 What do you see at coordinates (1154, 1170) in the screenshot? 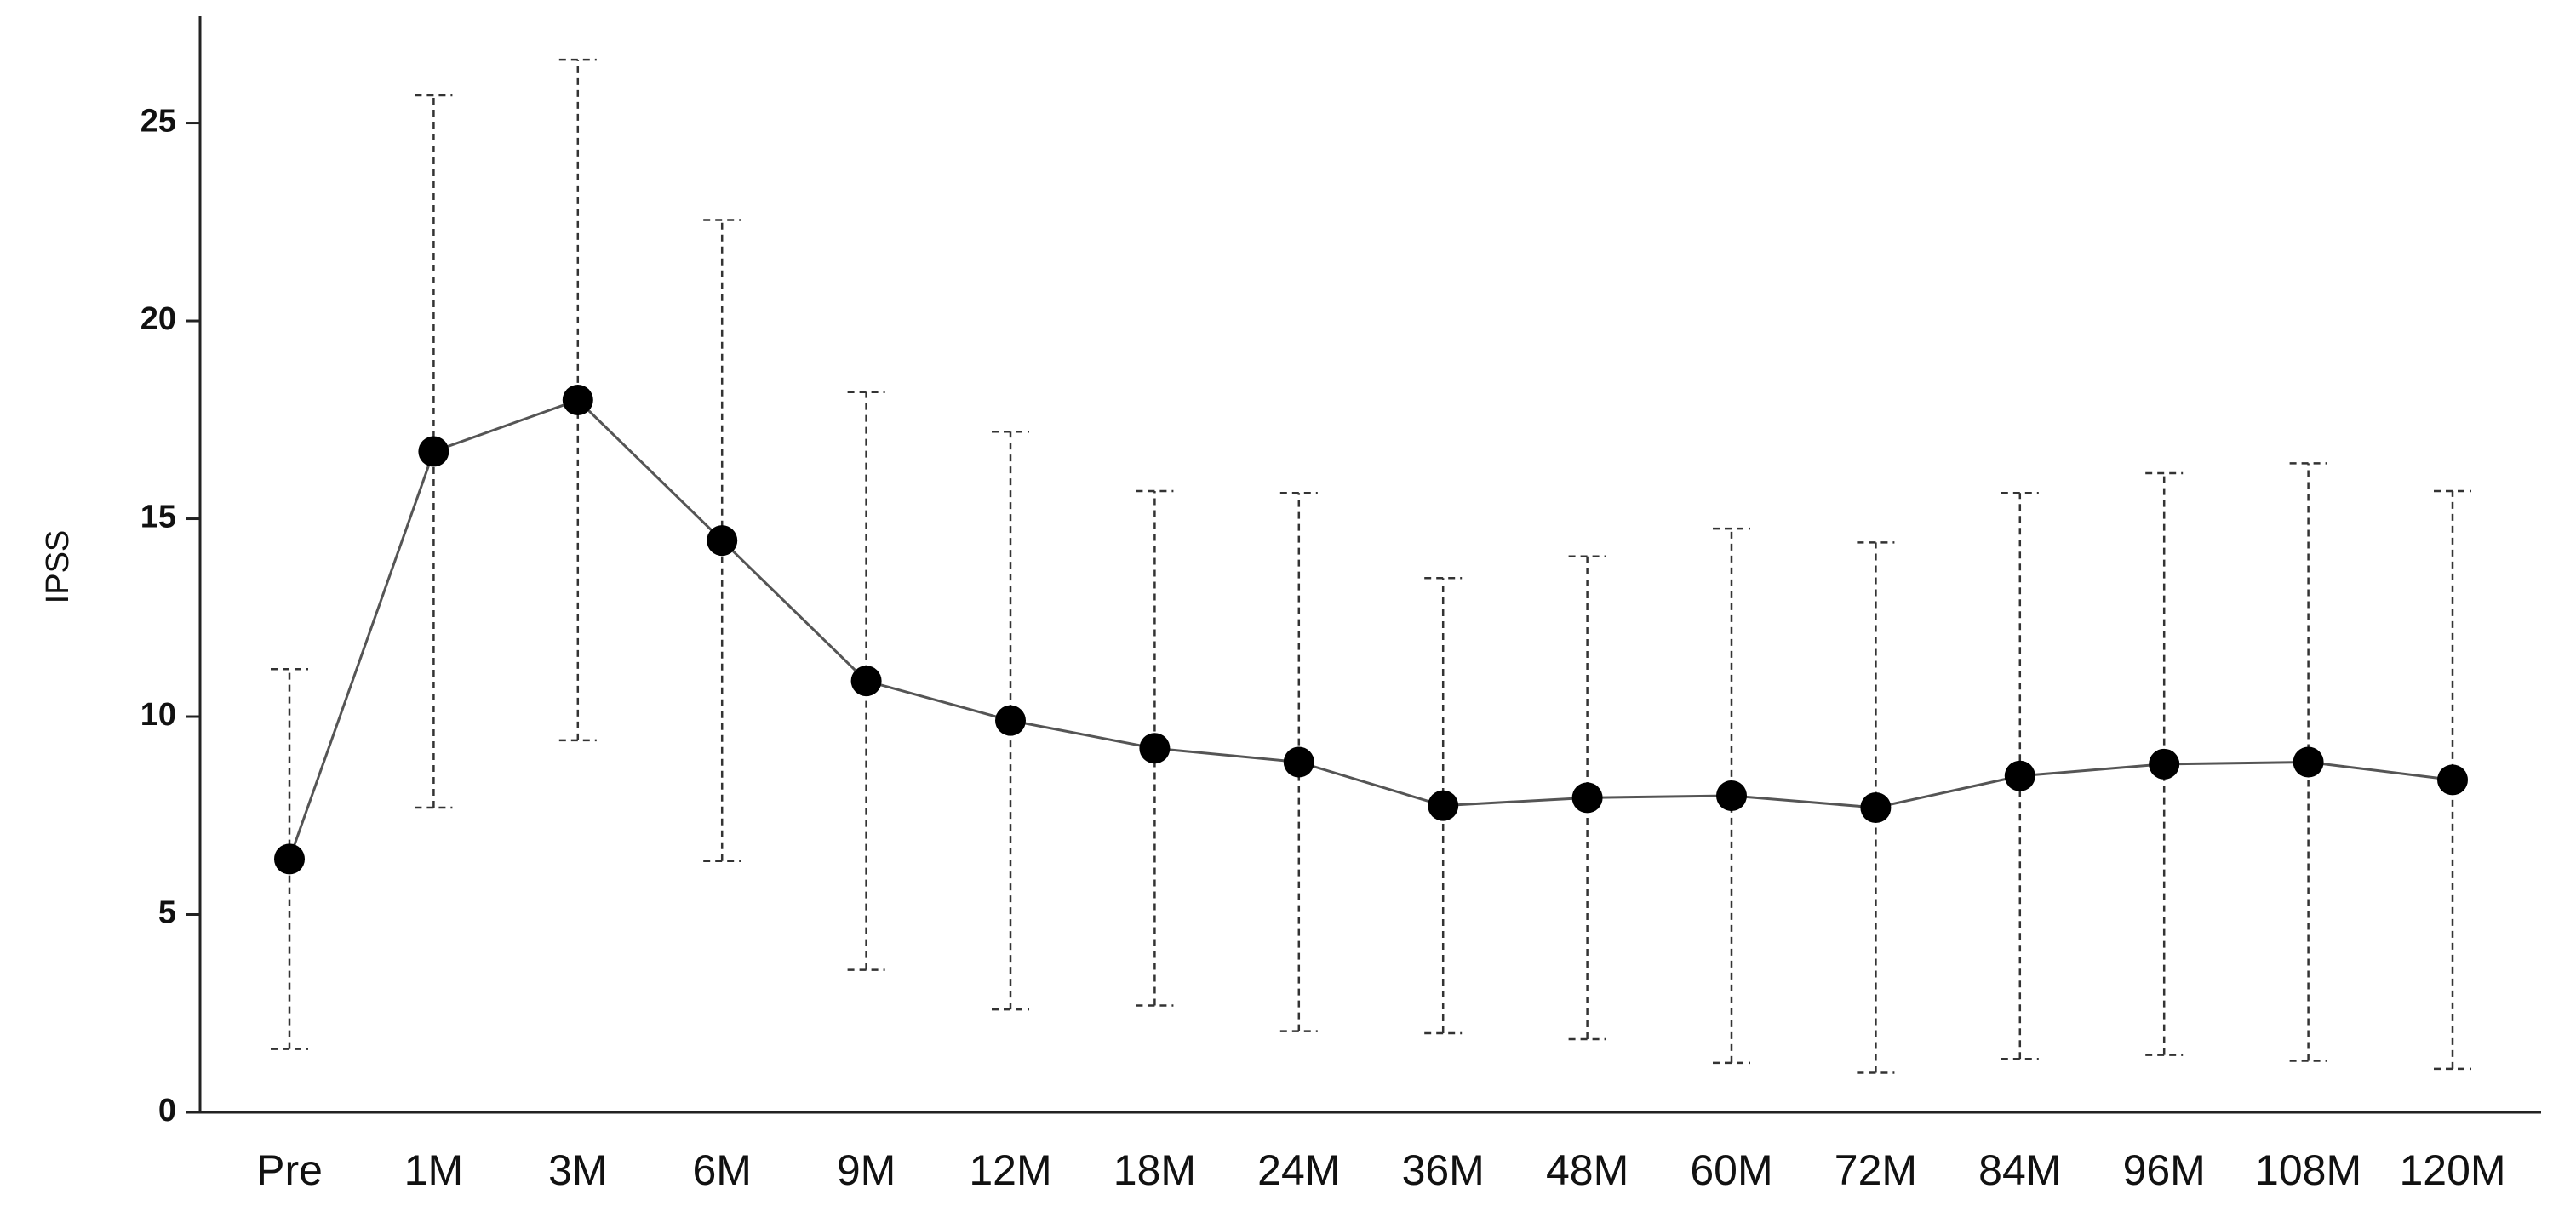
I see `x-tick-label: 18M` at bounding box center [1154, 1170].